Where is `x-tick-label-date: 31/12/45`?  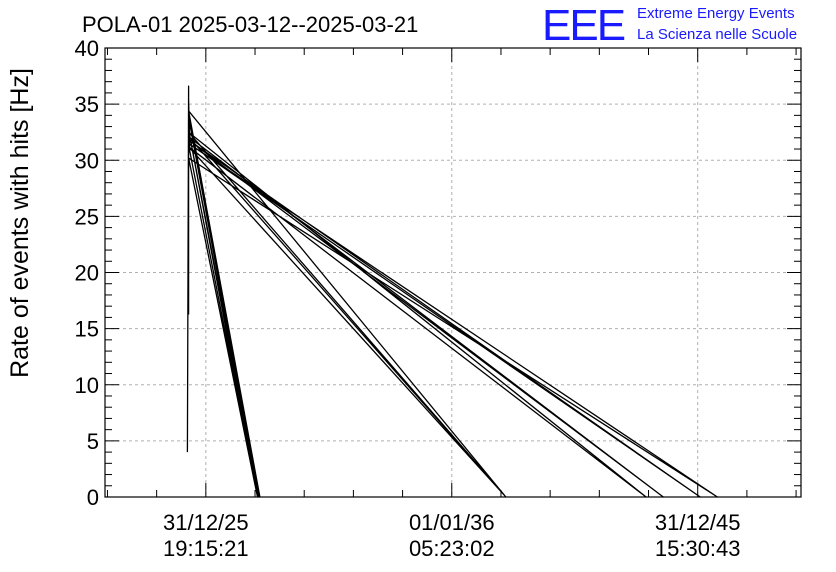
x-tick-label-date: 31/12/45 is located at coordinates (698, 522).